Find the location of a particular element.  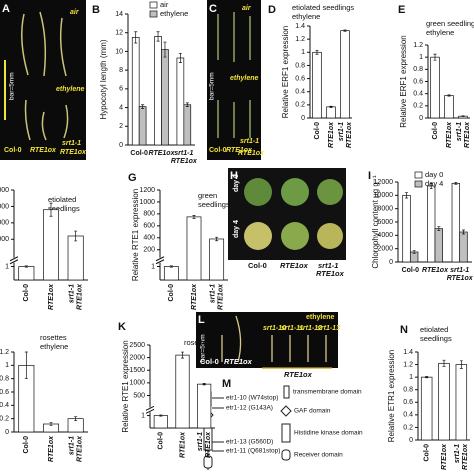

panel-letter: I is located at coordinates (369, 176).